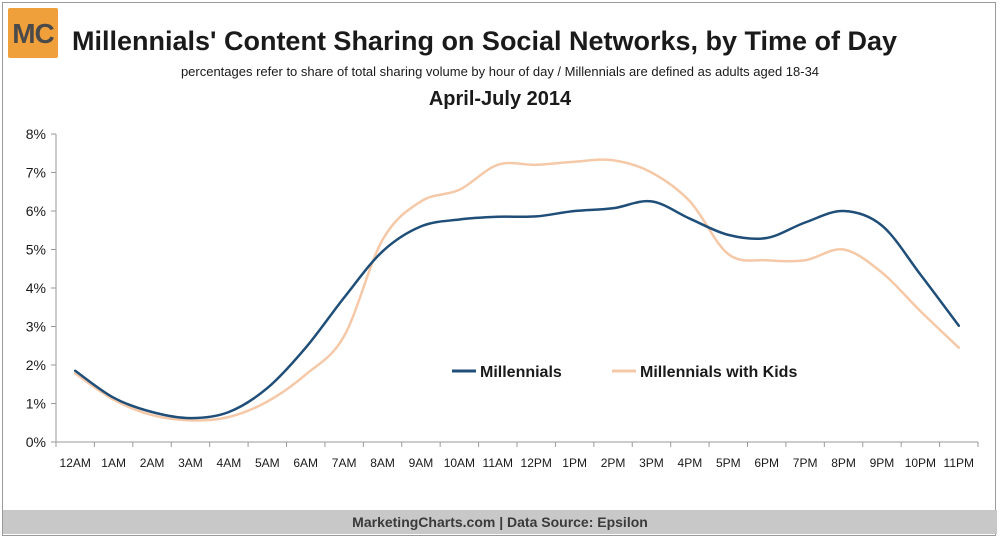  What do you see at coordinates (113, 463) in the screenshot?
I see `x-tick-label: 1AM` at bounding box center [113, 463].